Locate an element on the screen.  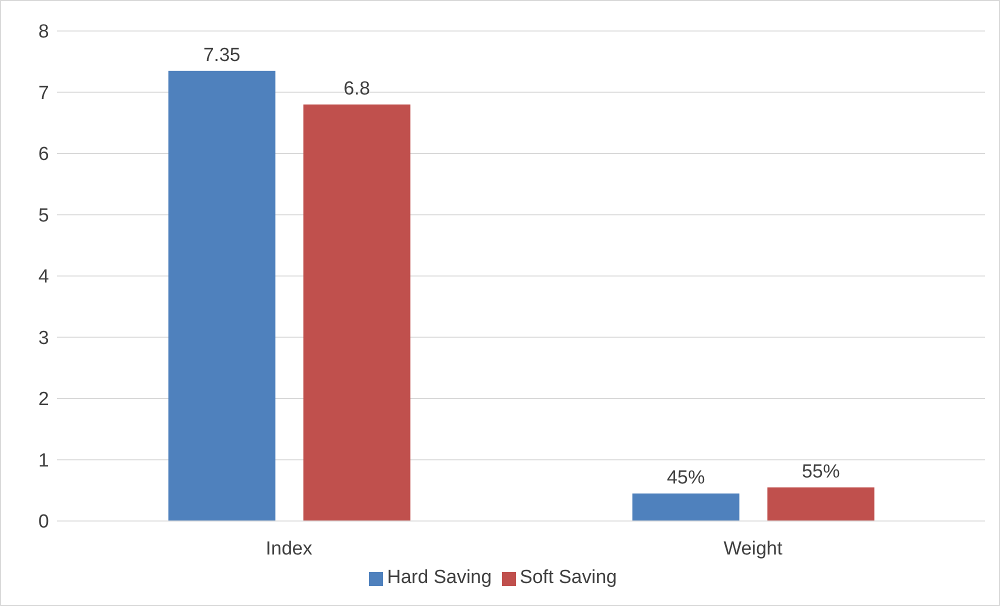
legend-label: Hard Saving is located at coordinates (439, 577).